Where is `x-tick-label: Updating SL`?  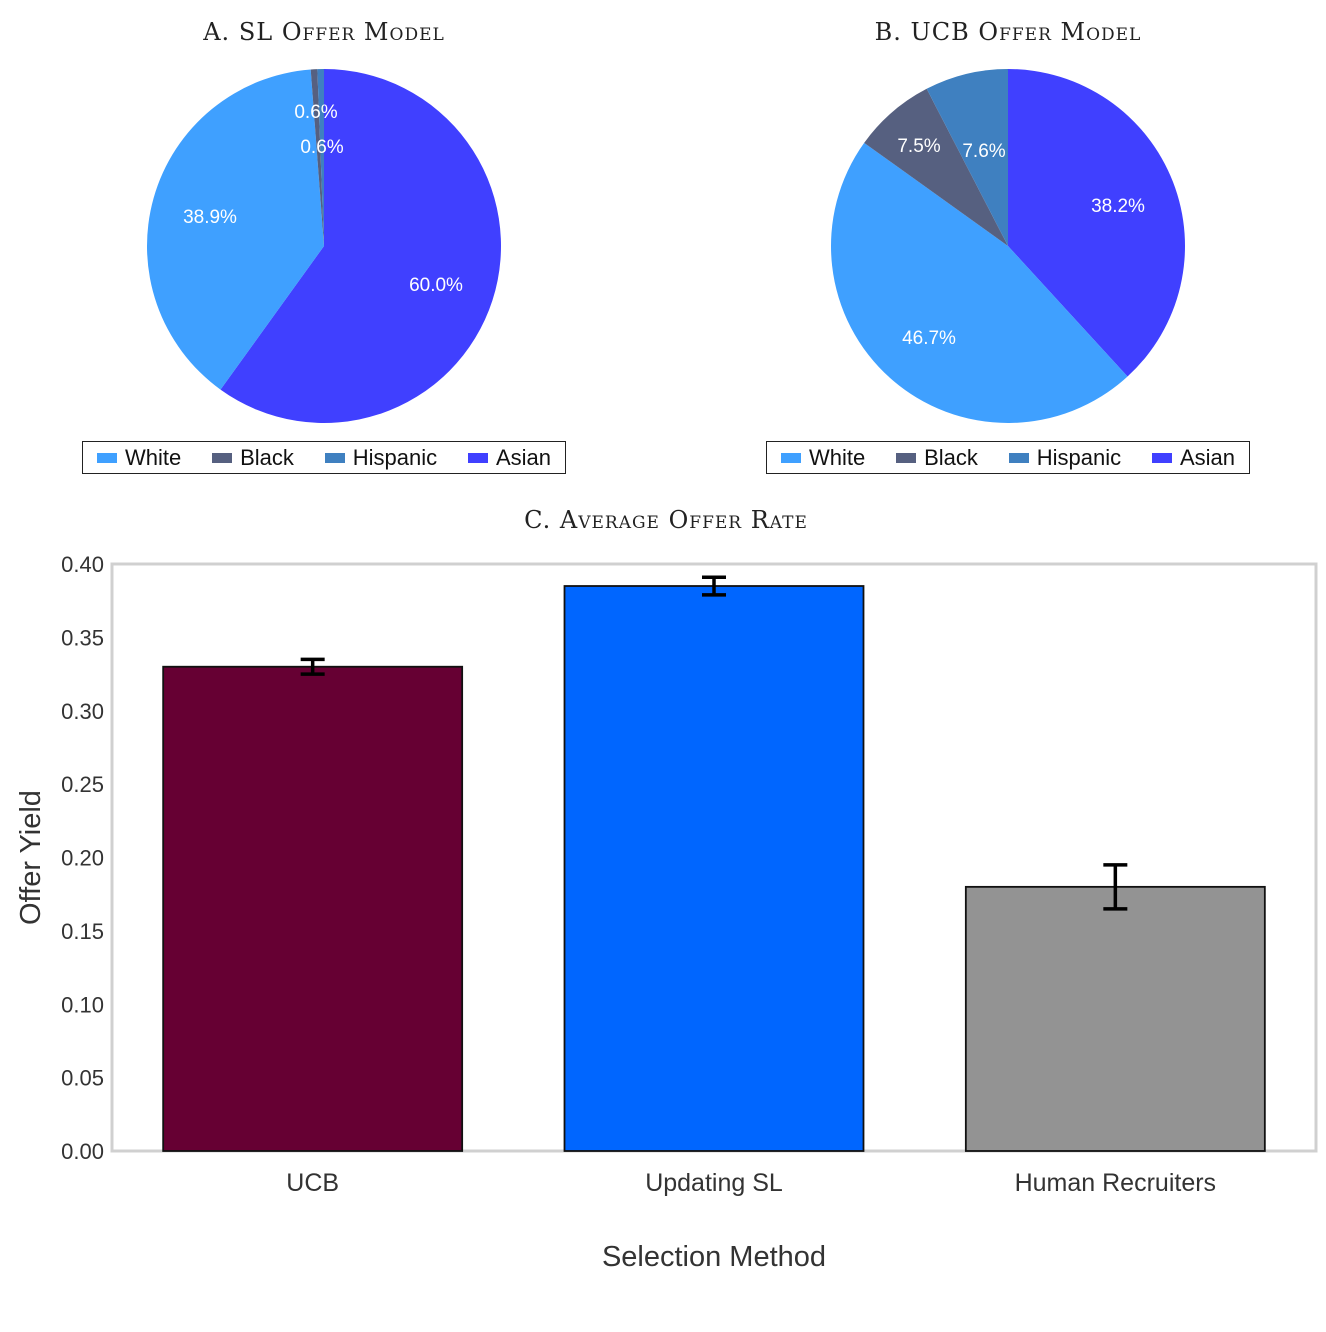 x-tick-label: Updating SL is located at coordinates (714, 1183).